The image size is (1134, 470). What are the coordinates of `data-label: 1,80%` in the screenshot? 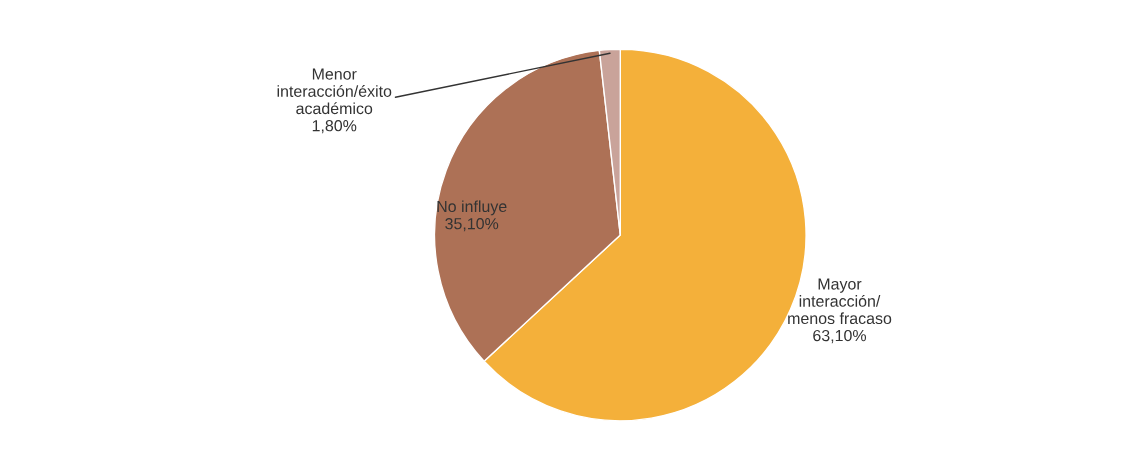 It's located at (334, 127).